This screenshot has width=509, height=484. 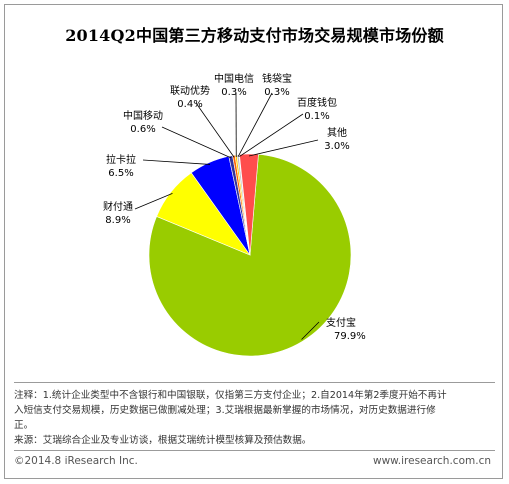 What do you see at coordinates (317, 102) in the screenshot?
I see `slice-label-8: 百度钱包` at bounding box center [317, 102].